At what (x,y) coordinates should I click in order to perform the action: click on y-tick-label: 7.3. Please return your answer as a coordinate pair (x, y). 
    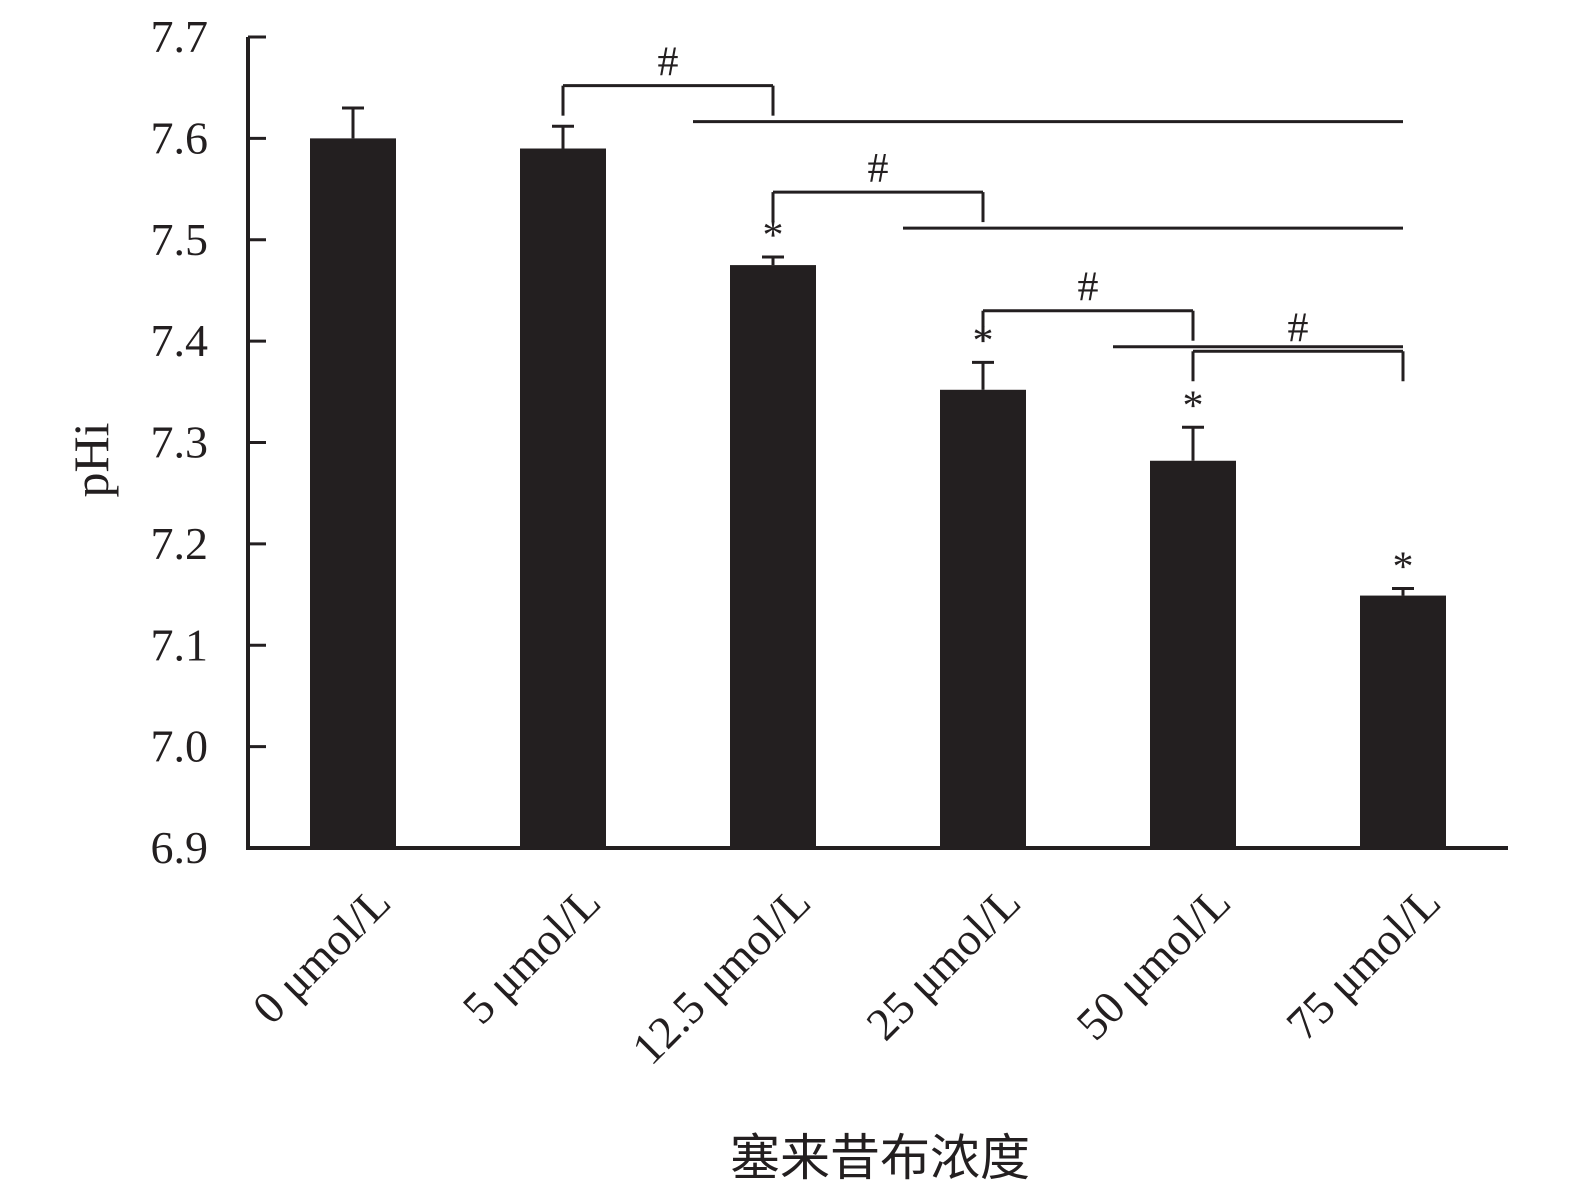
    Looking at the image, I should click on (180, 442).